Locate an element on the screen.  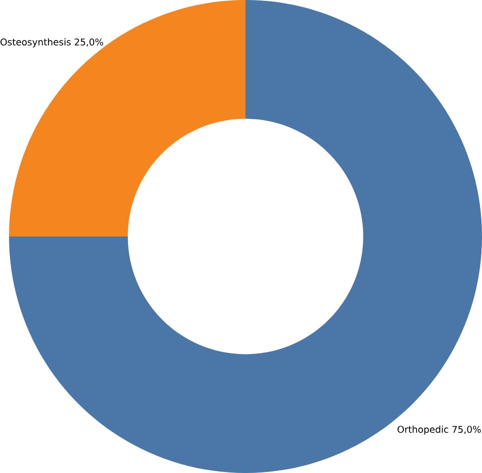
data-label: 75,0% is located at coordinates (466, 430).